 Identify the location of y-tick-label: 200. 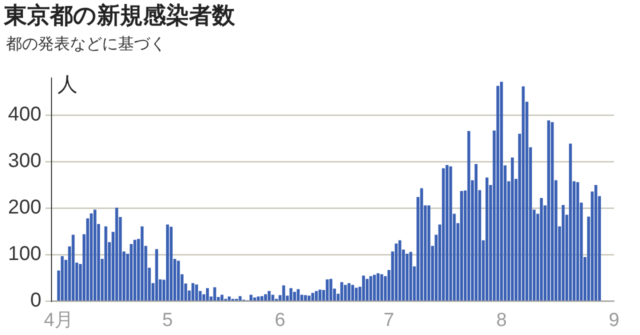
(25, 207).